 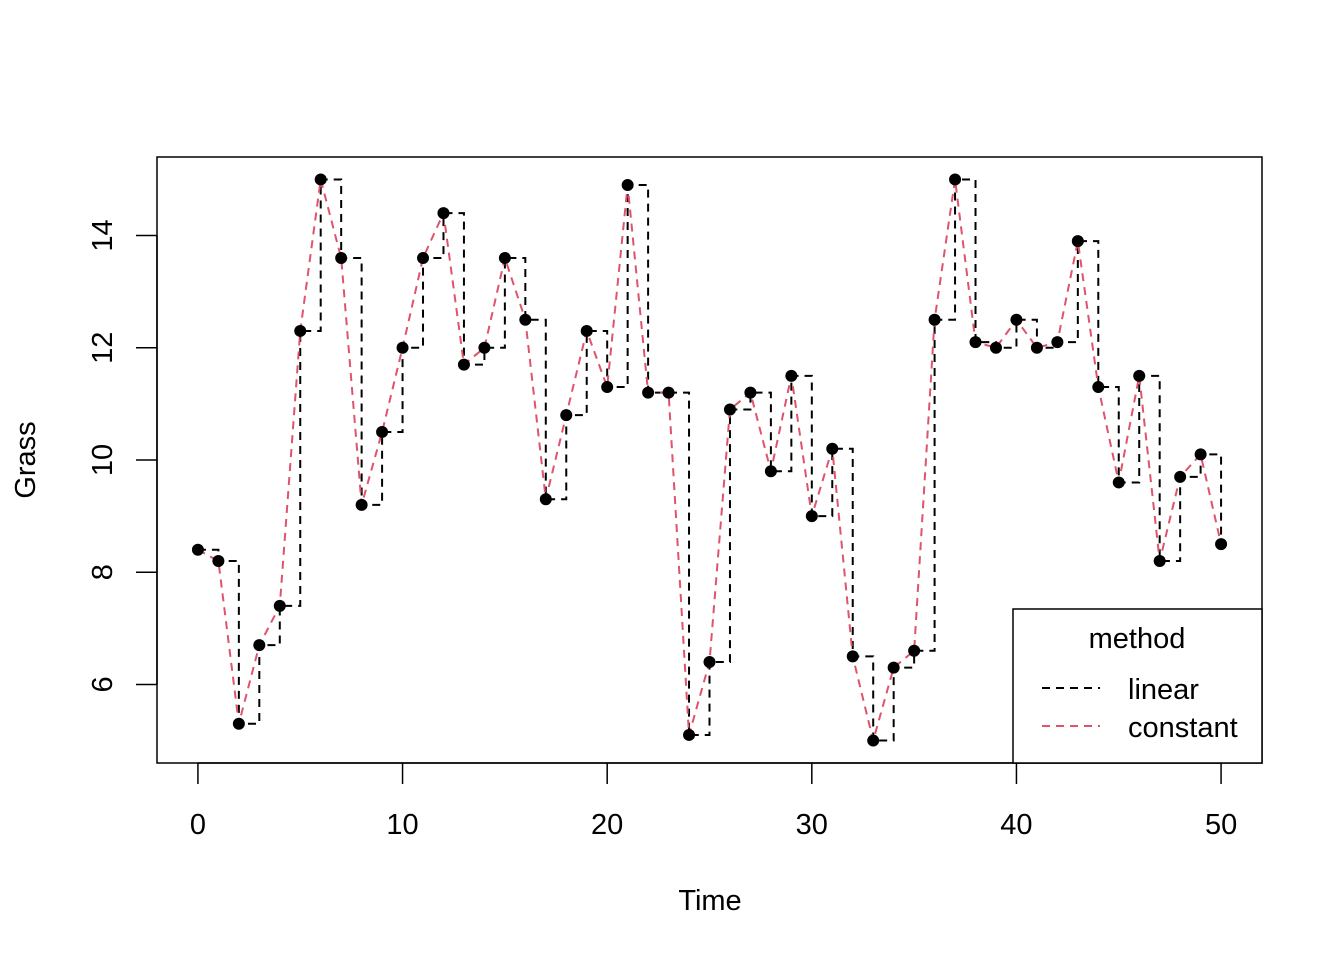 What do you see at coordinates (26, 459) in the screenshot?
I see `y-axis-label: Grass` at bounding box center [26, 459].